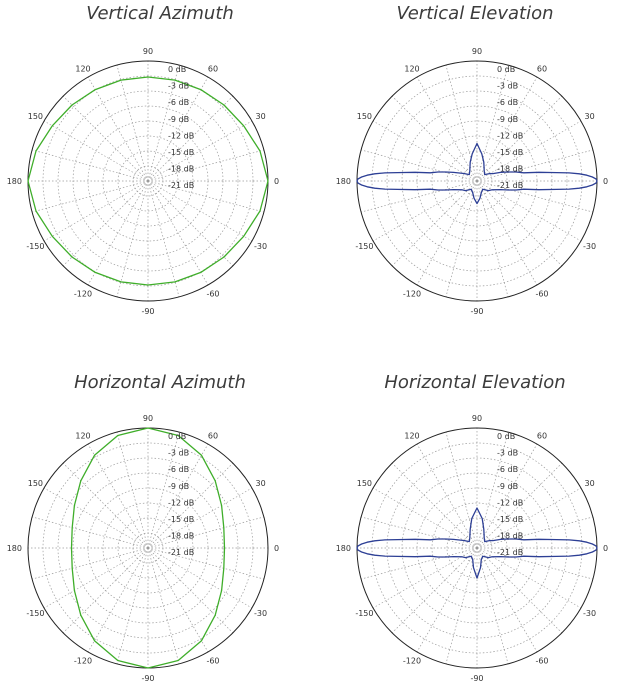  I want to click on angle-tick-label: -120, so click(412, 661).